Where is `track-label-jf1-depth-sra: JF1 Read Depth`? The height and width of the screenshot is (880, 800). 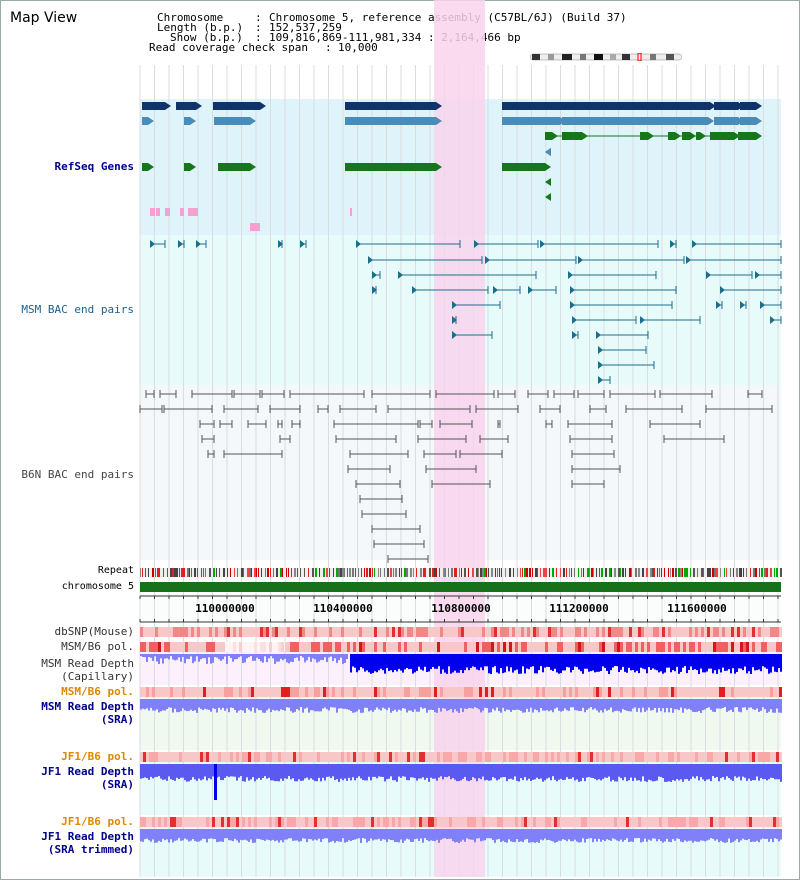
track-label-jf1-depth-sra: JF1 Read Depth is located at coordinates (87, 771).